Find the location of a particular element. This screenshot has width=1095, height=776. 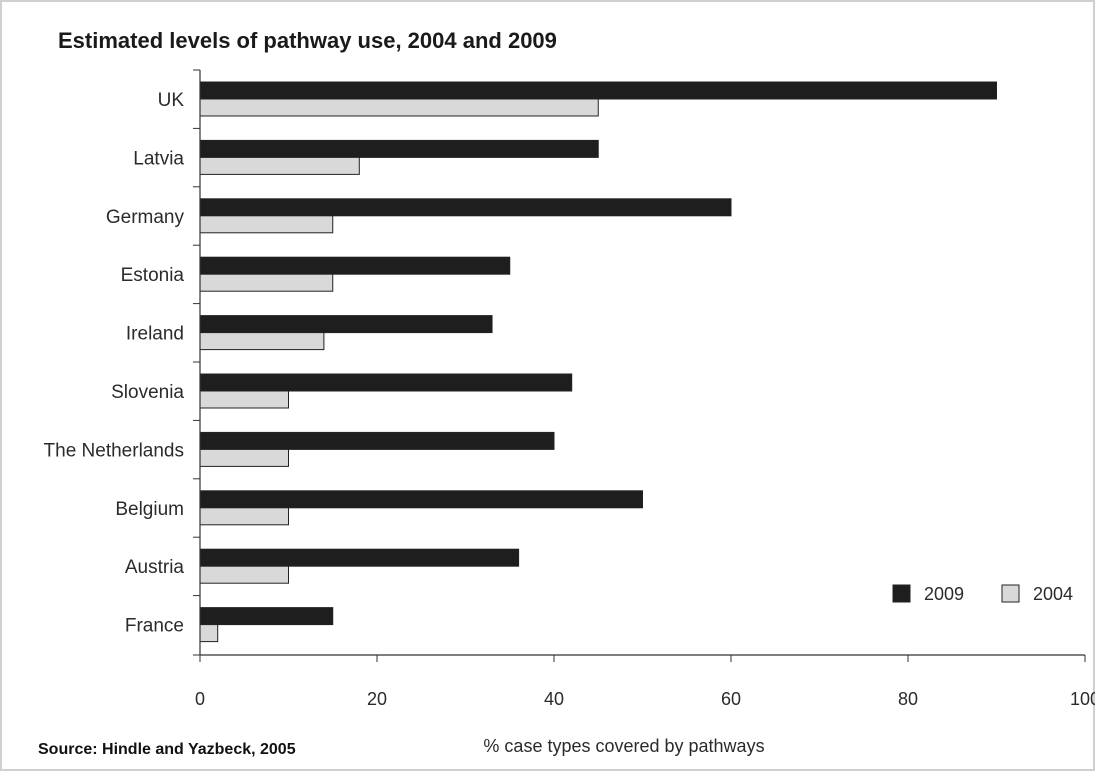

x-tick-label: 60 is located at coordinates (731, 699).